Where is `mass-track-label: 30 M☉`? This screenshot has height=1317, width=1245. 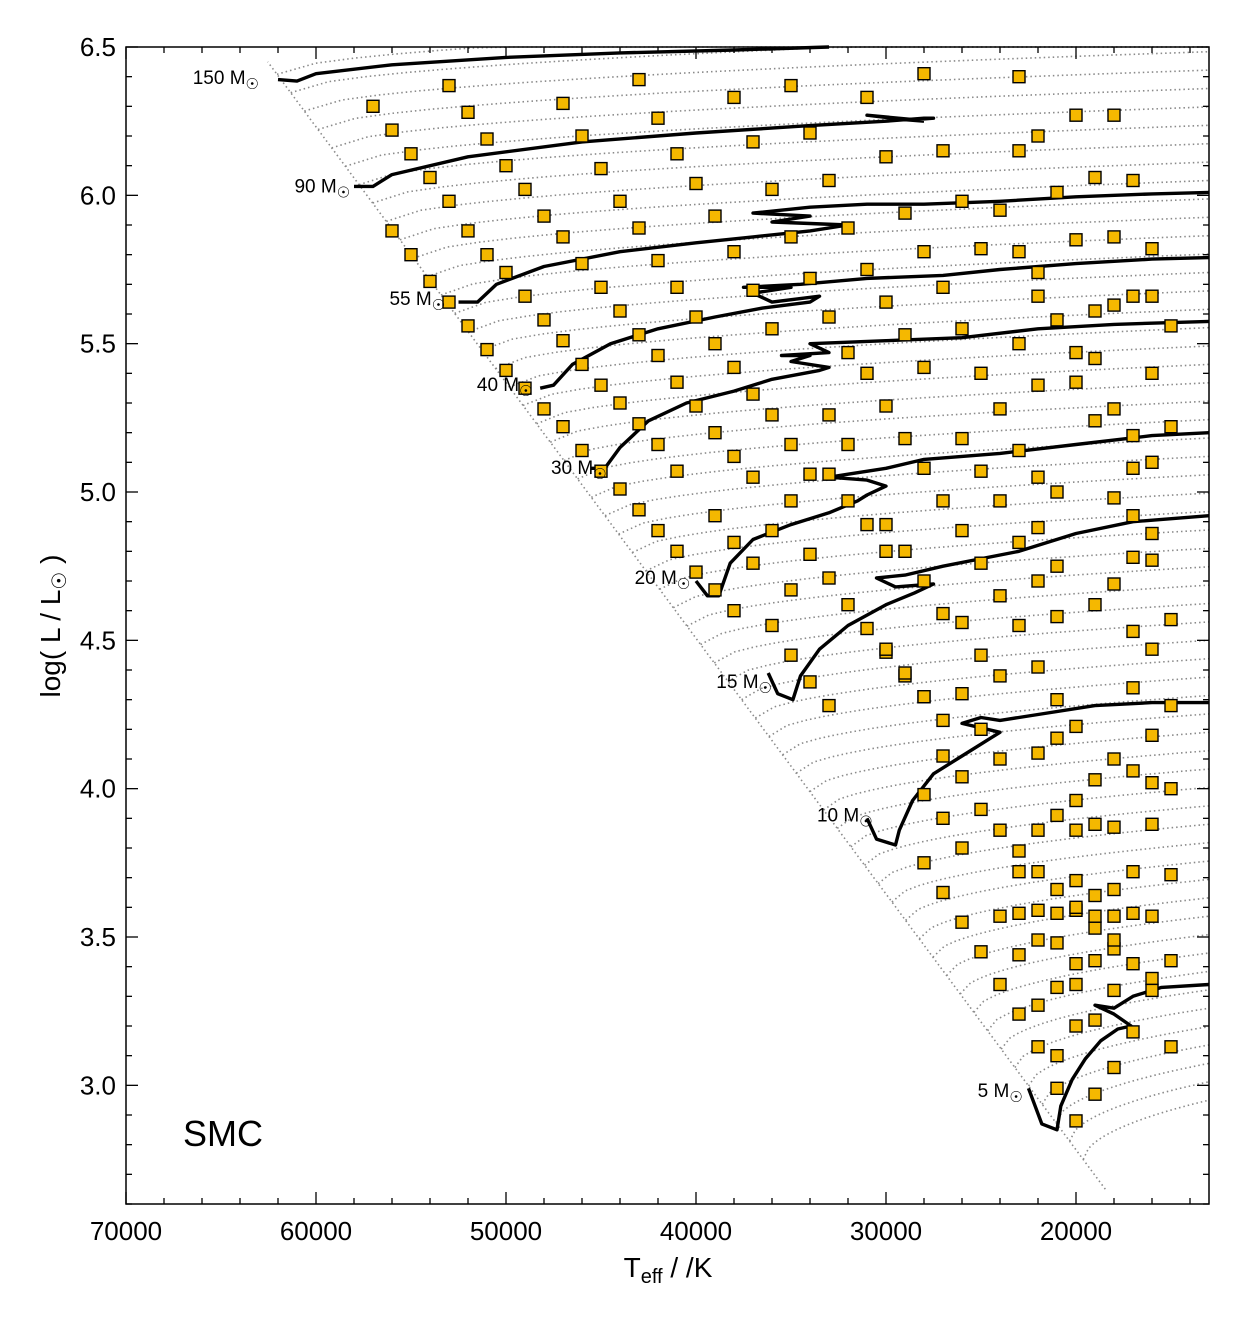
mass-track-label: 30 M☉ is located at coordinates (579, 470).